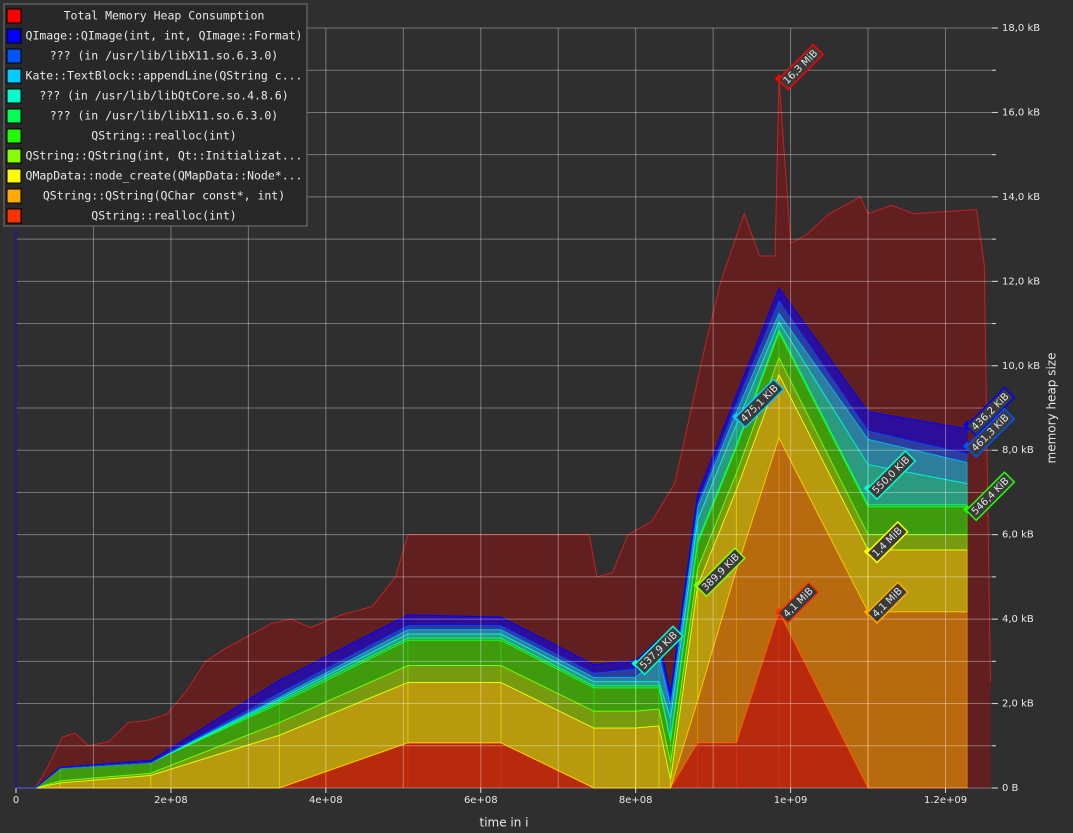  What do you see at coordinates (164, 16) in the screenshot?
I see `legend-label: Total Memory Heap Consumption` at bounding box center [164, 16].